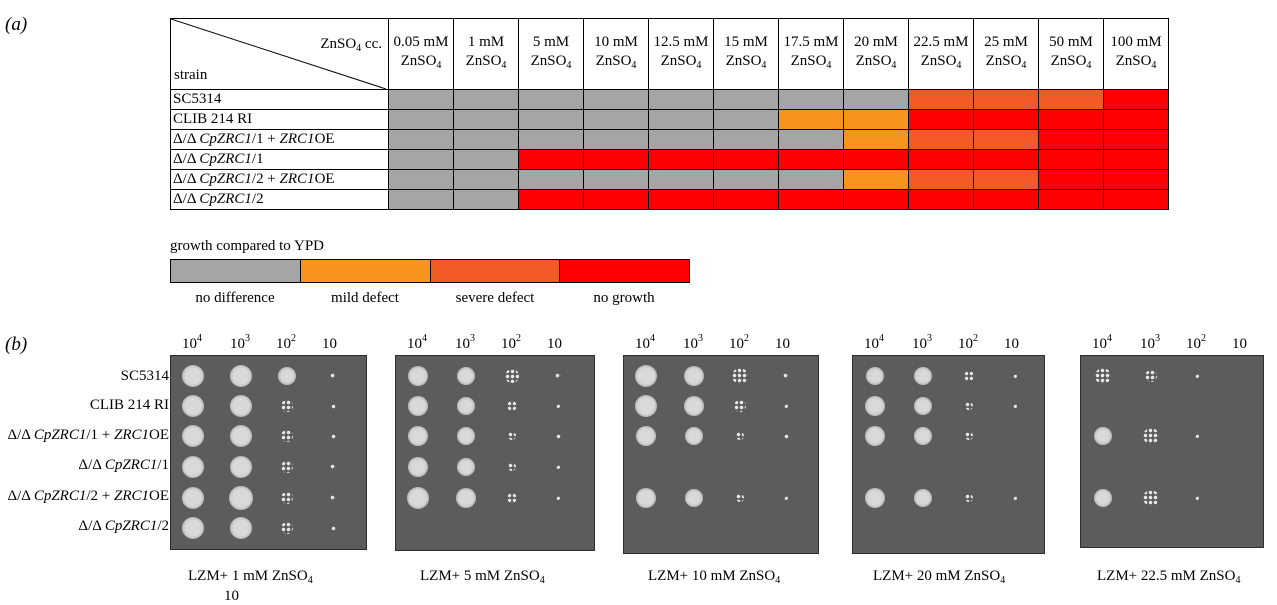 The image size is (1277, 605). Describe the element at coordinates (495, 298) in the screenshot. I see `legend-label-severe-defect: severe defect` at that location.